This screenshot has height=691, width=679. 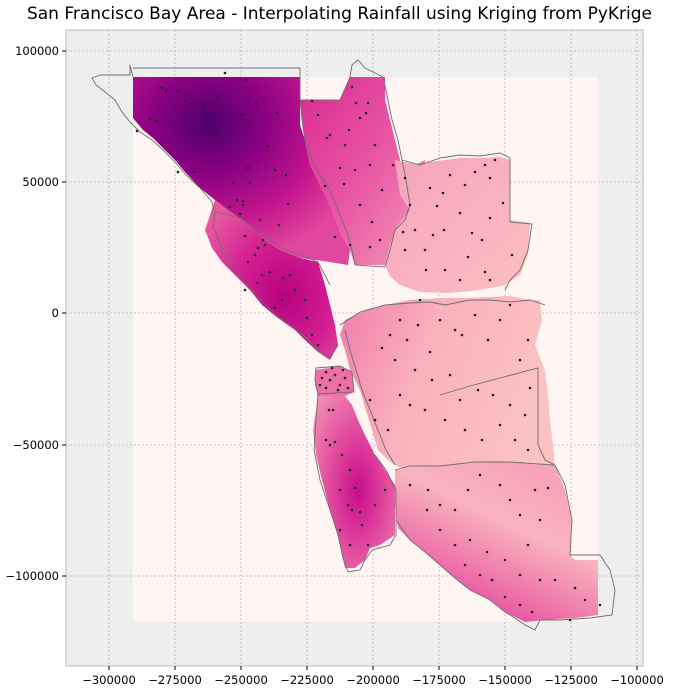 I want to click on region-sonoma, so click(x=241, y=171).